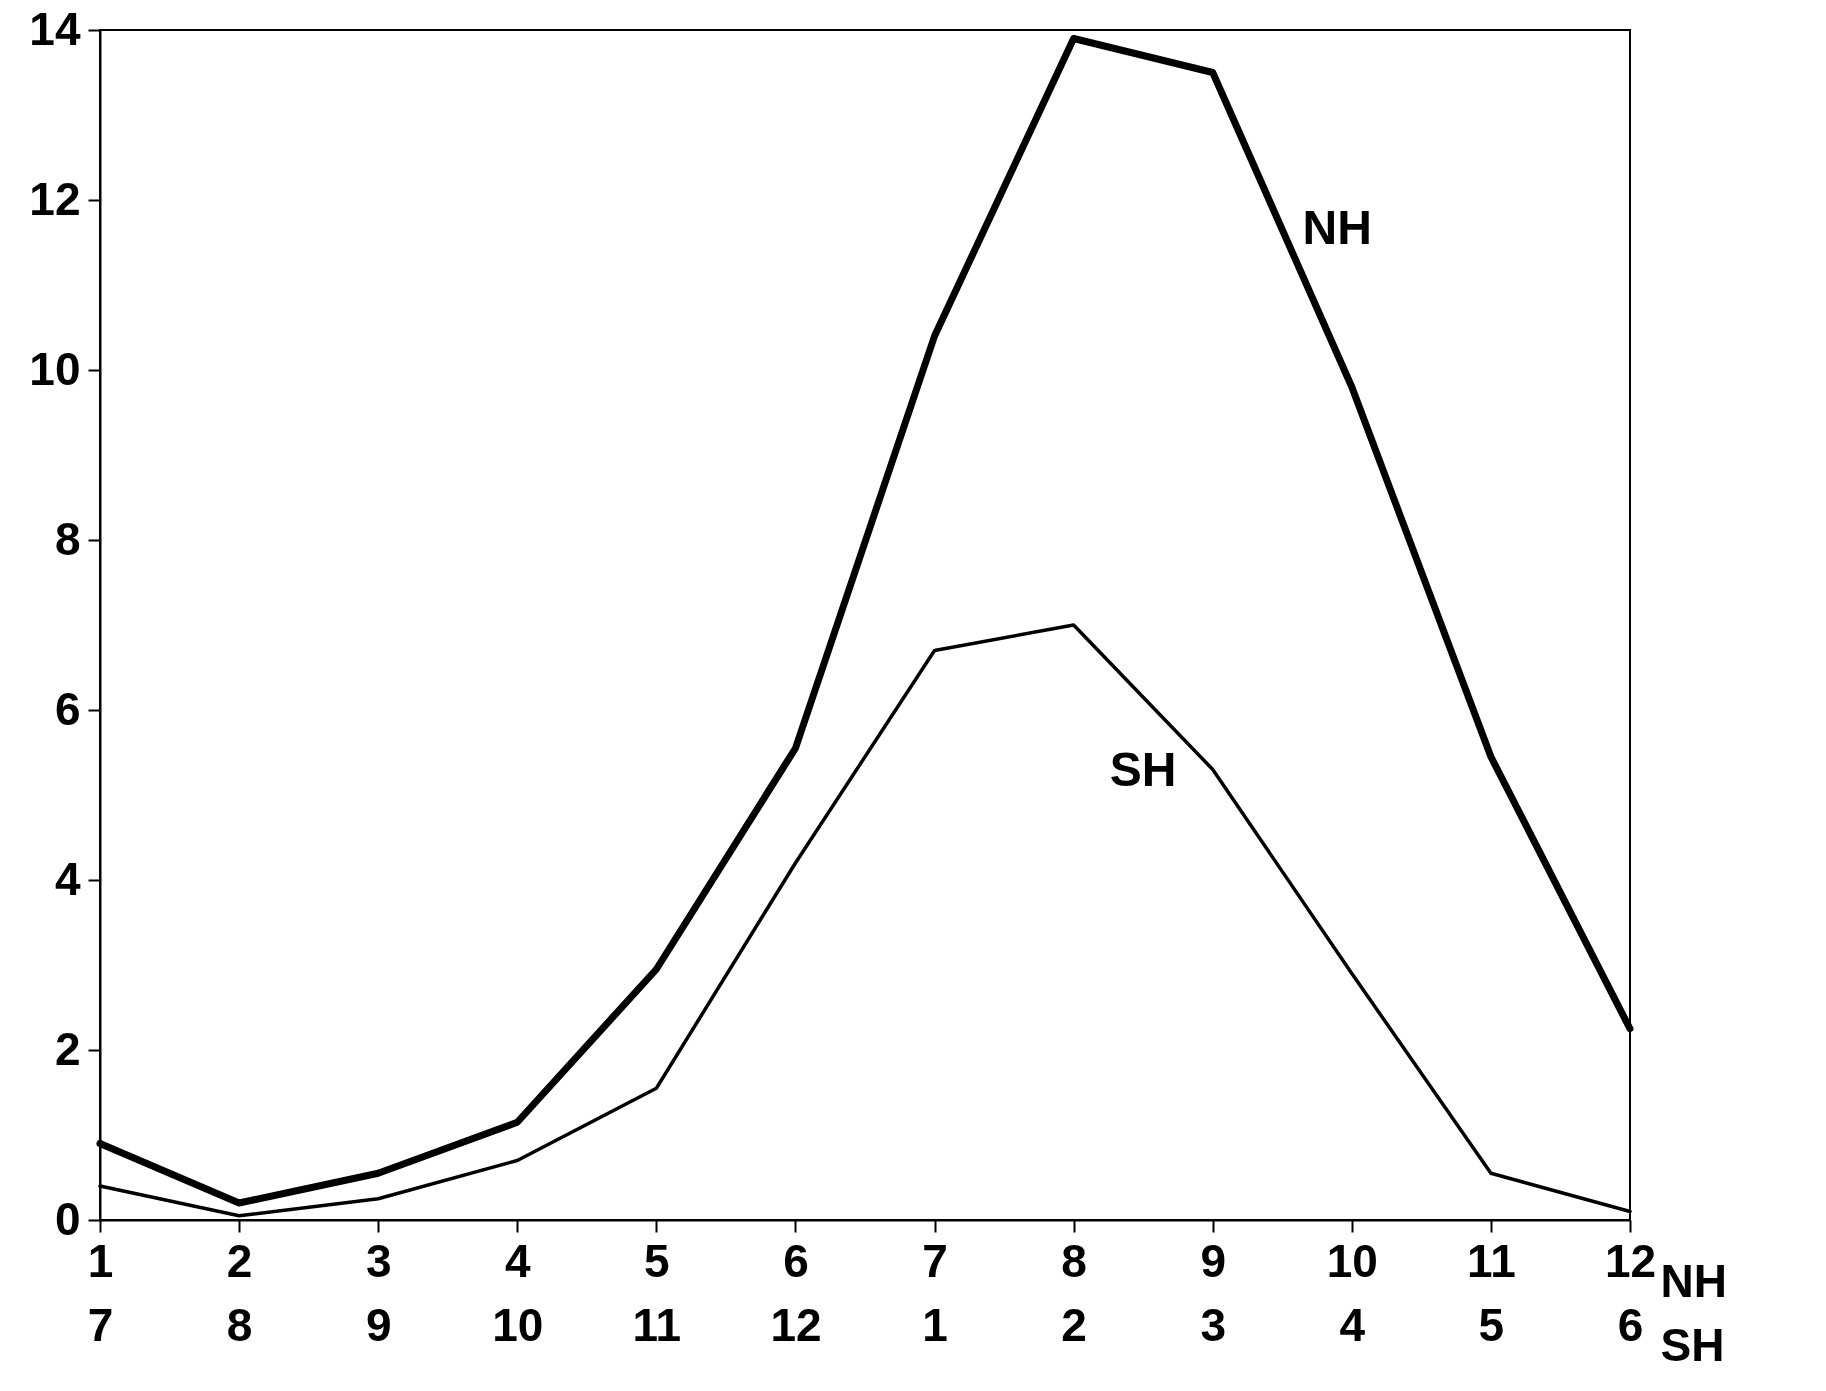 Image resolution: width=1826 pixels, height=1391 pixels. Describe the element at coordinates (1630, 1292) in the screenshot. I see `x-tick-label: 12 6` at that location.